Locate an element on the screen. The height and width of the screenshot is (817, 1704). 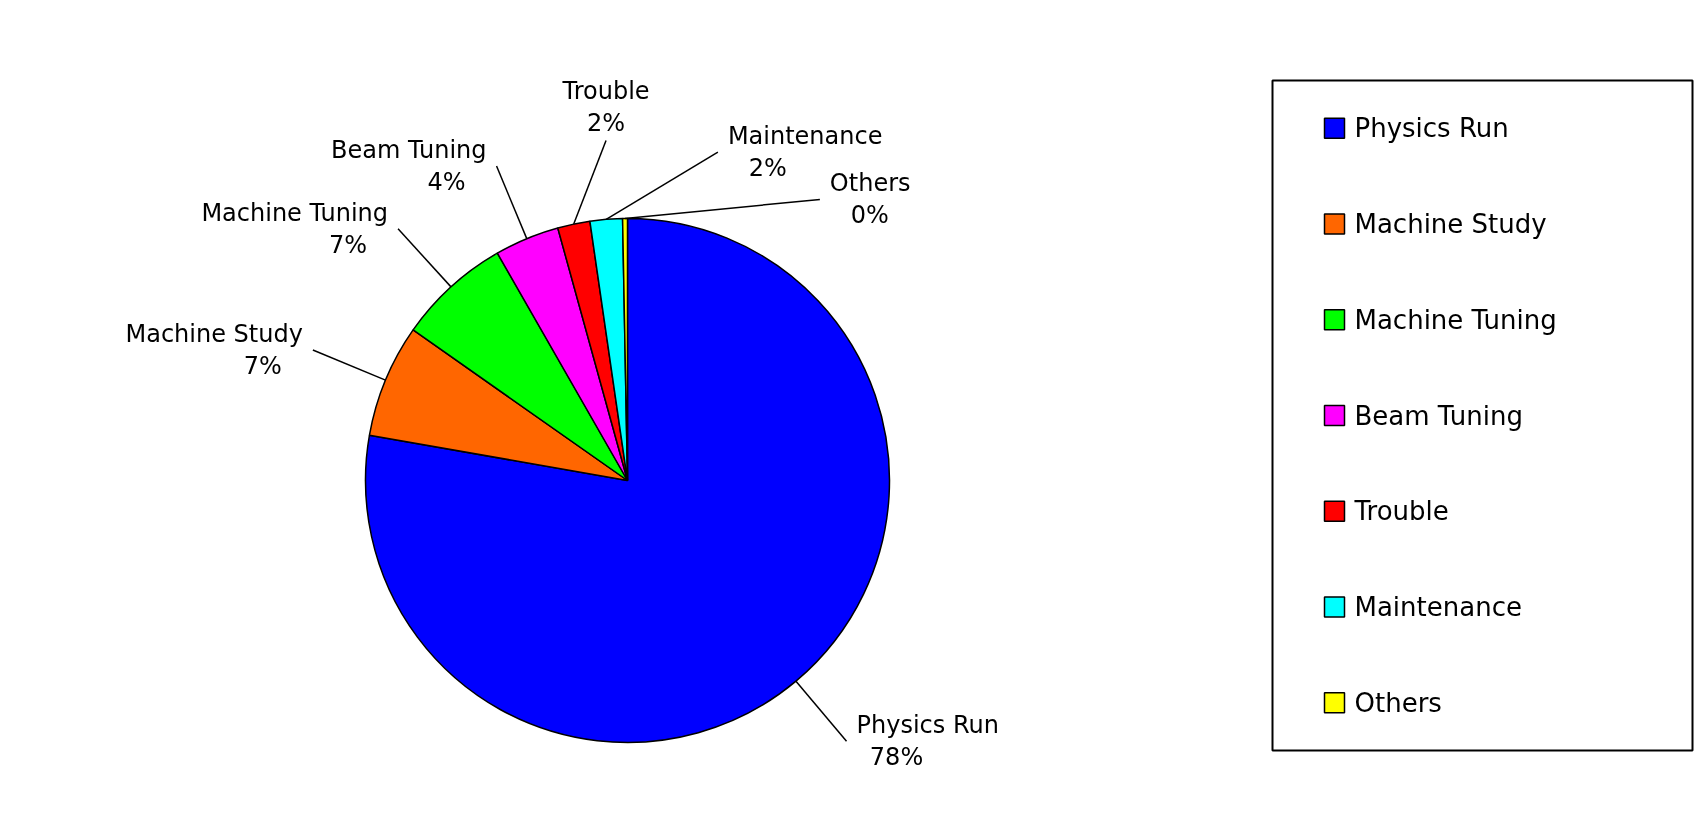
legend-label: Beam Tuning is located at coordinates (1438, 415).